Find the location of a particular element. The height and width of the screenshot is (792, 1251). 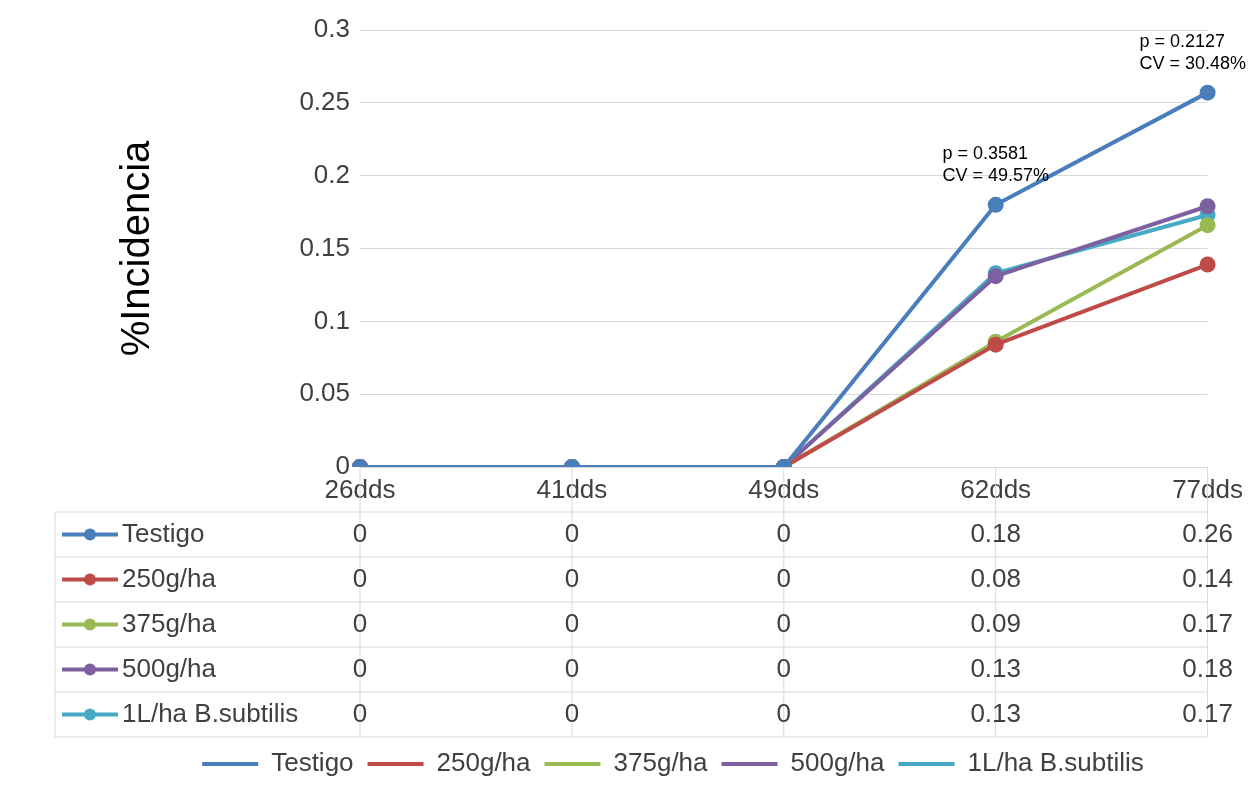

y-axis-title: %Incidencia is located at coordinates (135, 248).